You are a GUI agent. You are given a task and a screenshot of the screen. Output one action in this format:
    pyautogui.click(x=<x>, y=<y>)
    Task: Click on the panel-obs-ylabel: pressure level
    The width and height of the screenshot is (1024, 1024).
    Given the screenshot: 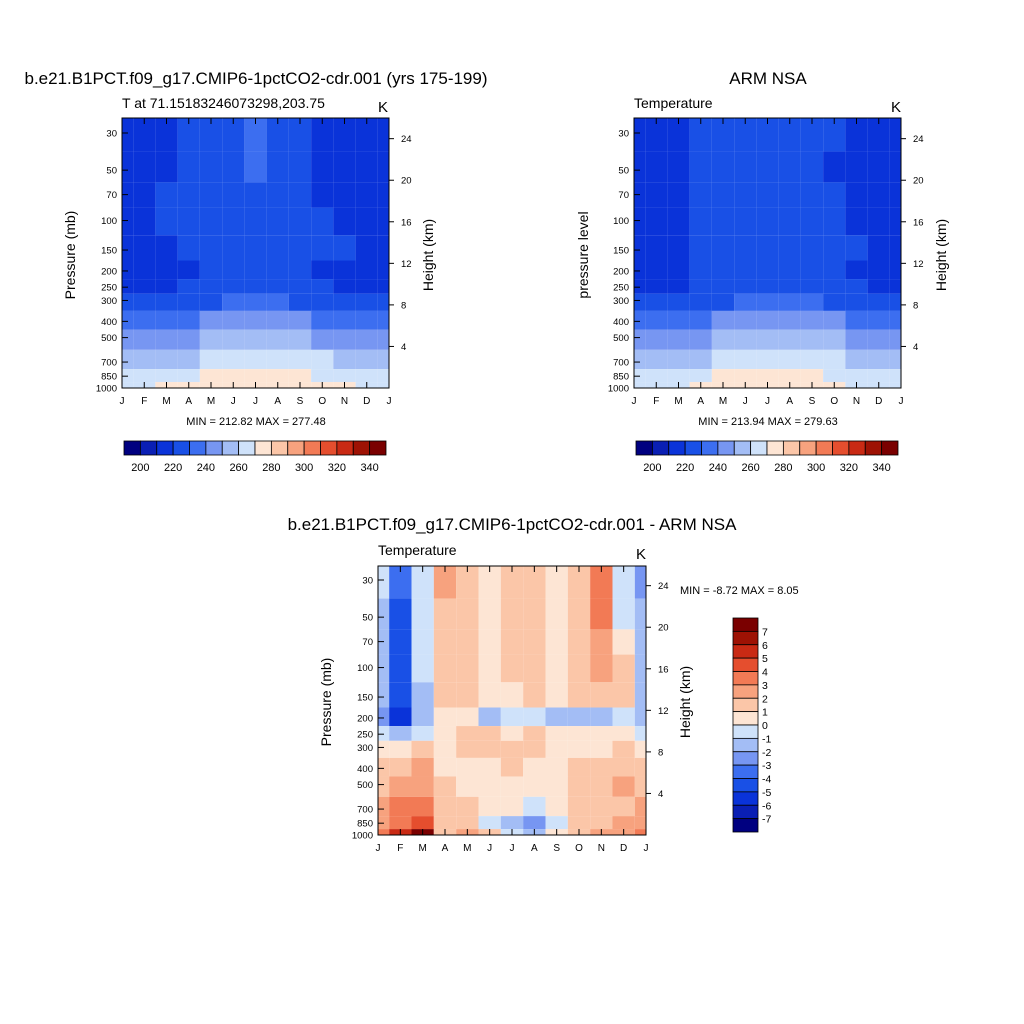 What is the action you would take?
    pyautogui.click(x=583, y=254)
    